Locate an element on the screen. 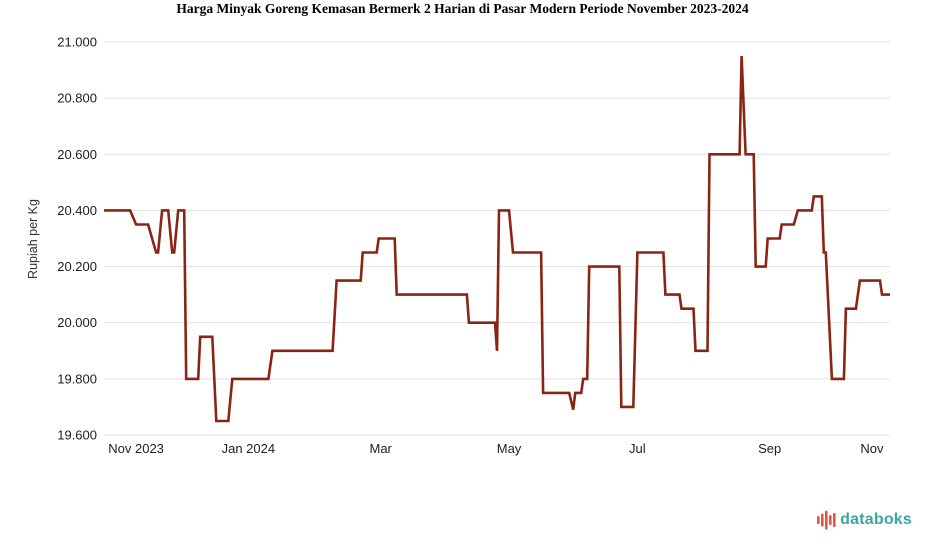 The image size is (925, 547). y-tick-label: 19.600 is located at coordinates (77, 435).